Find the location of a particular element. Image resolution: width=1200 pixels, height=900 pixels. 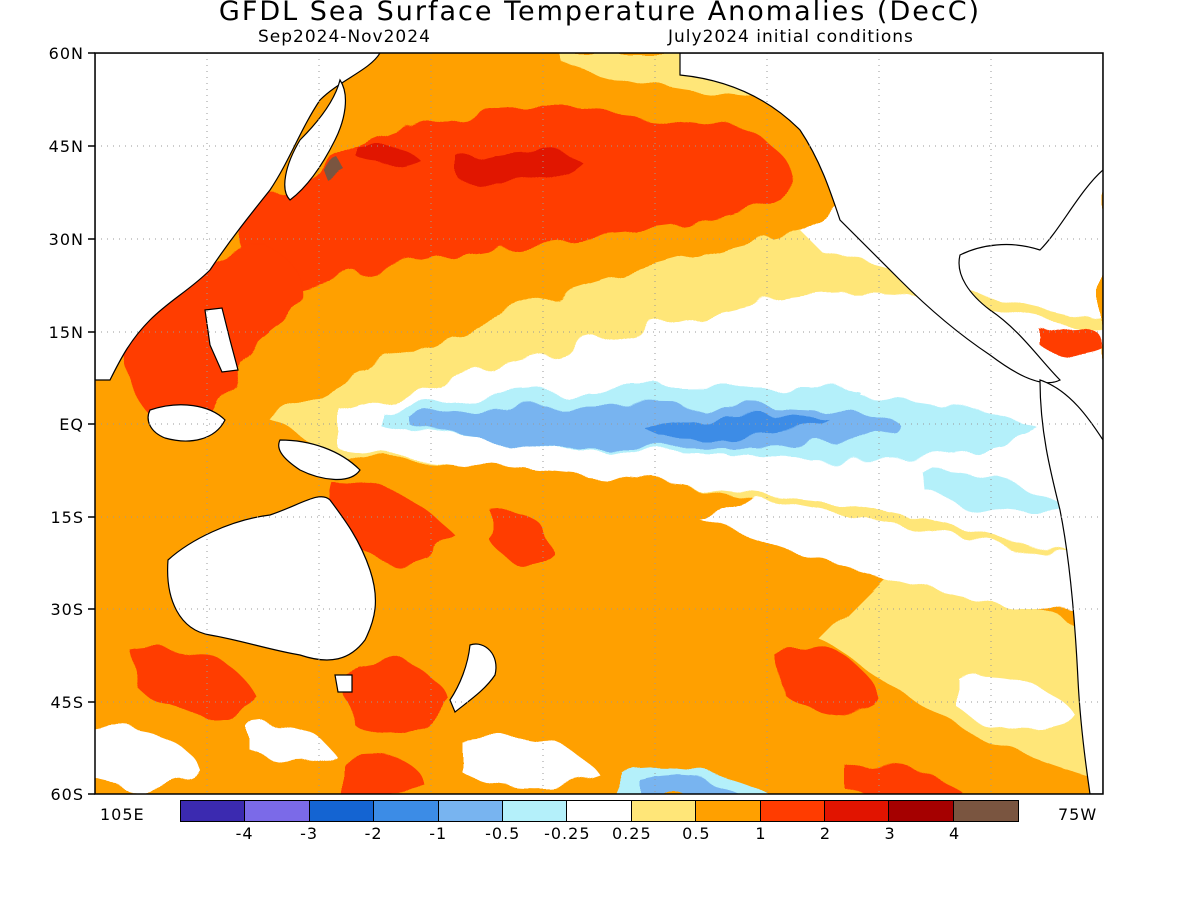

lat-label-45s: 45S is located at coordinates (67, 702).